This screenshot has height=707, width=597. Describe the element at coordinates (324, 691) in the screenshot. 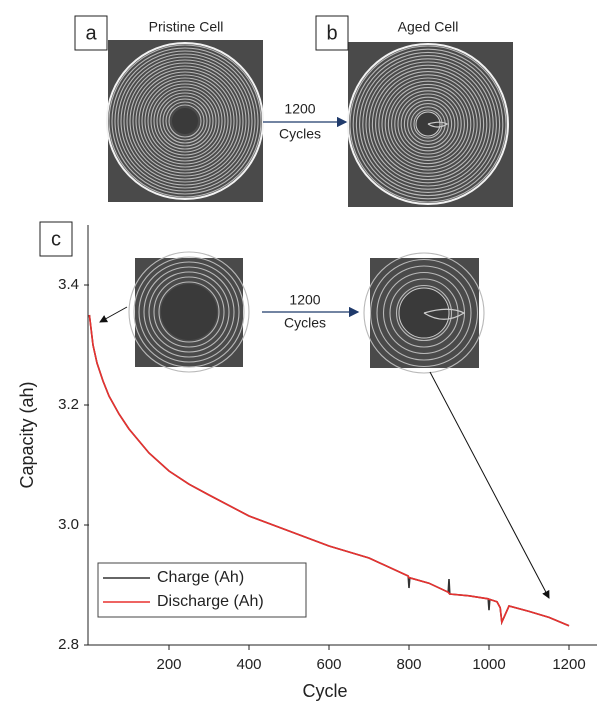

I see `x-axis-title: Cycle` at that location.